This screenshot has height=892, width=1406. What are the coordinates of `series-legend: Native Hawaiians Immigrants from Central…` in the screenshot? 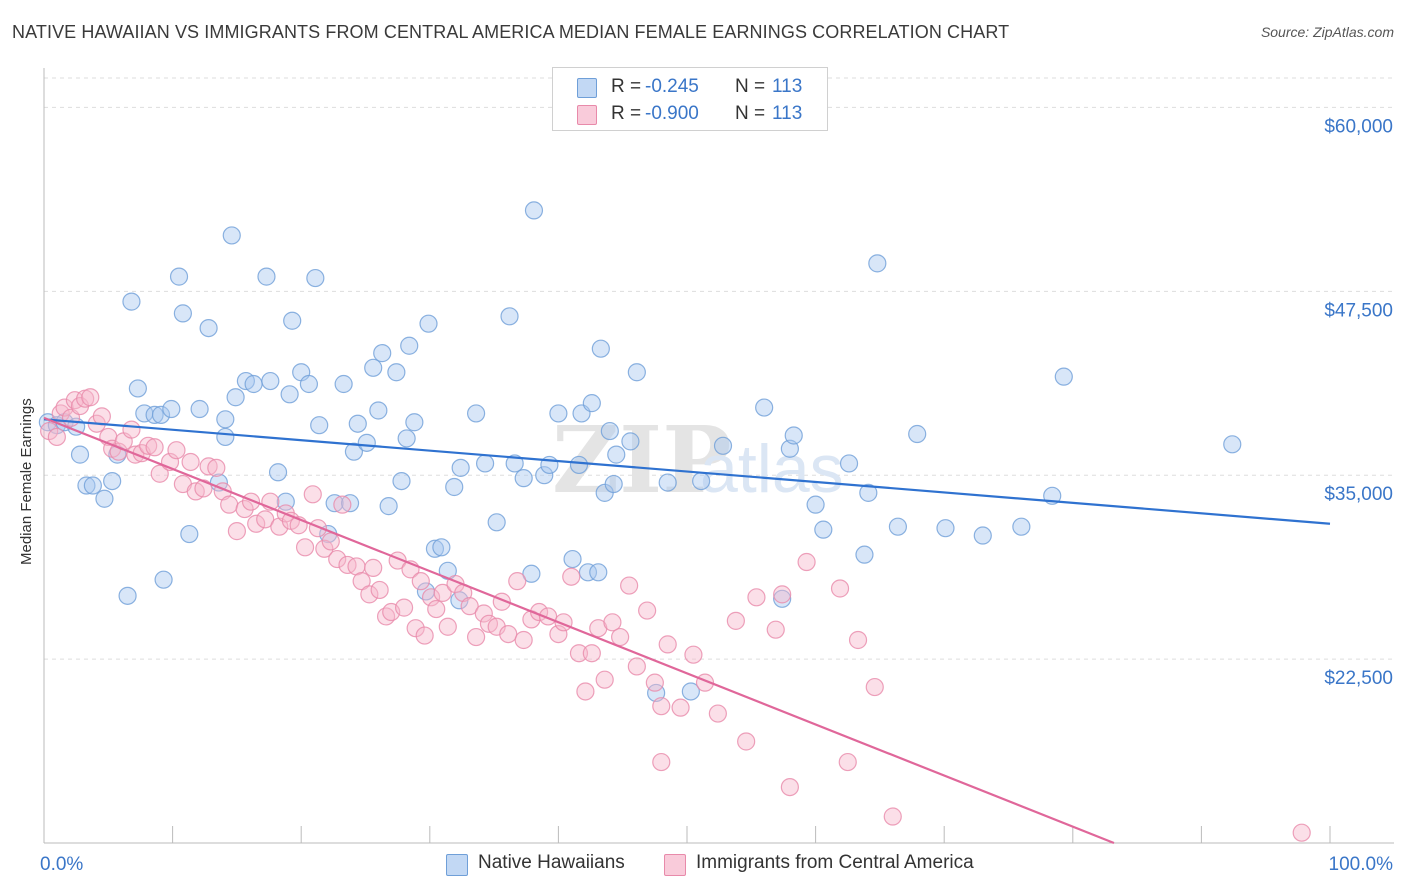 It's located at (703, 865).